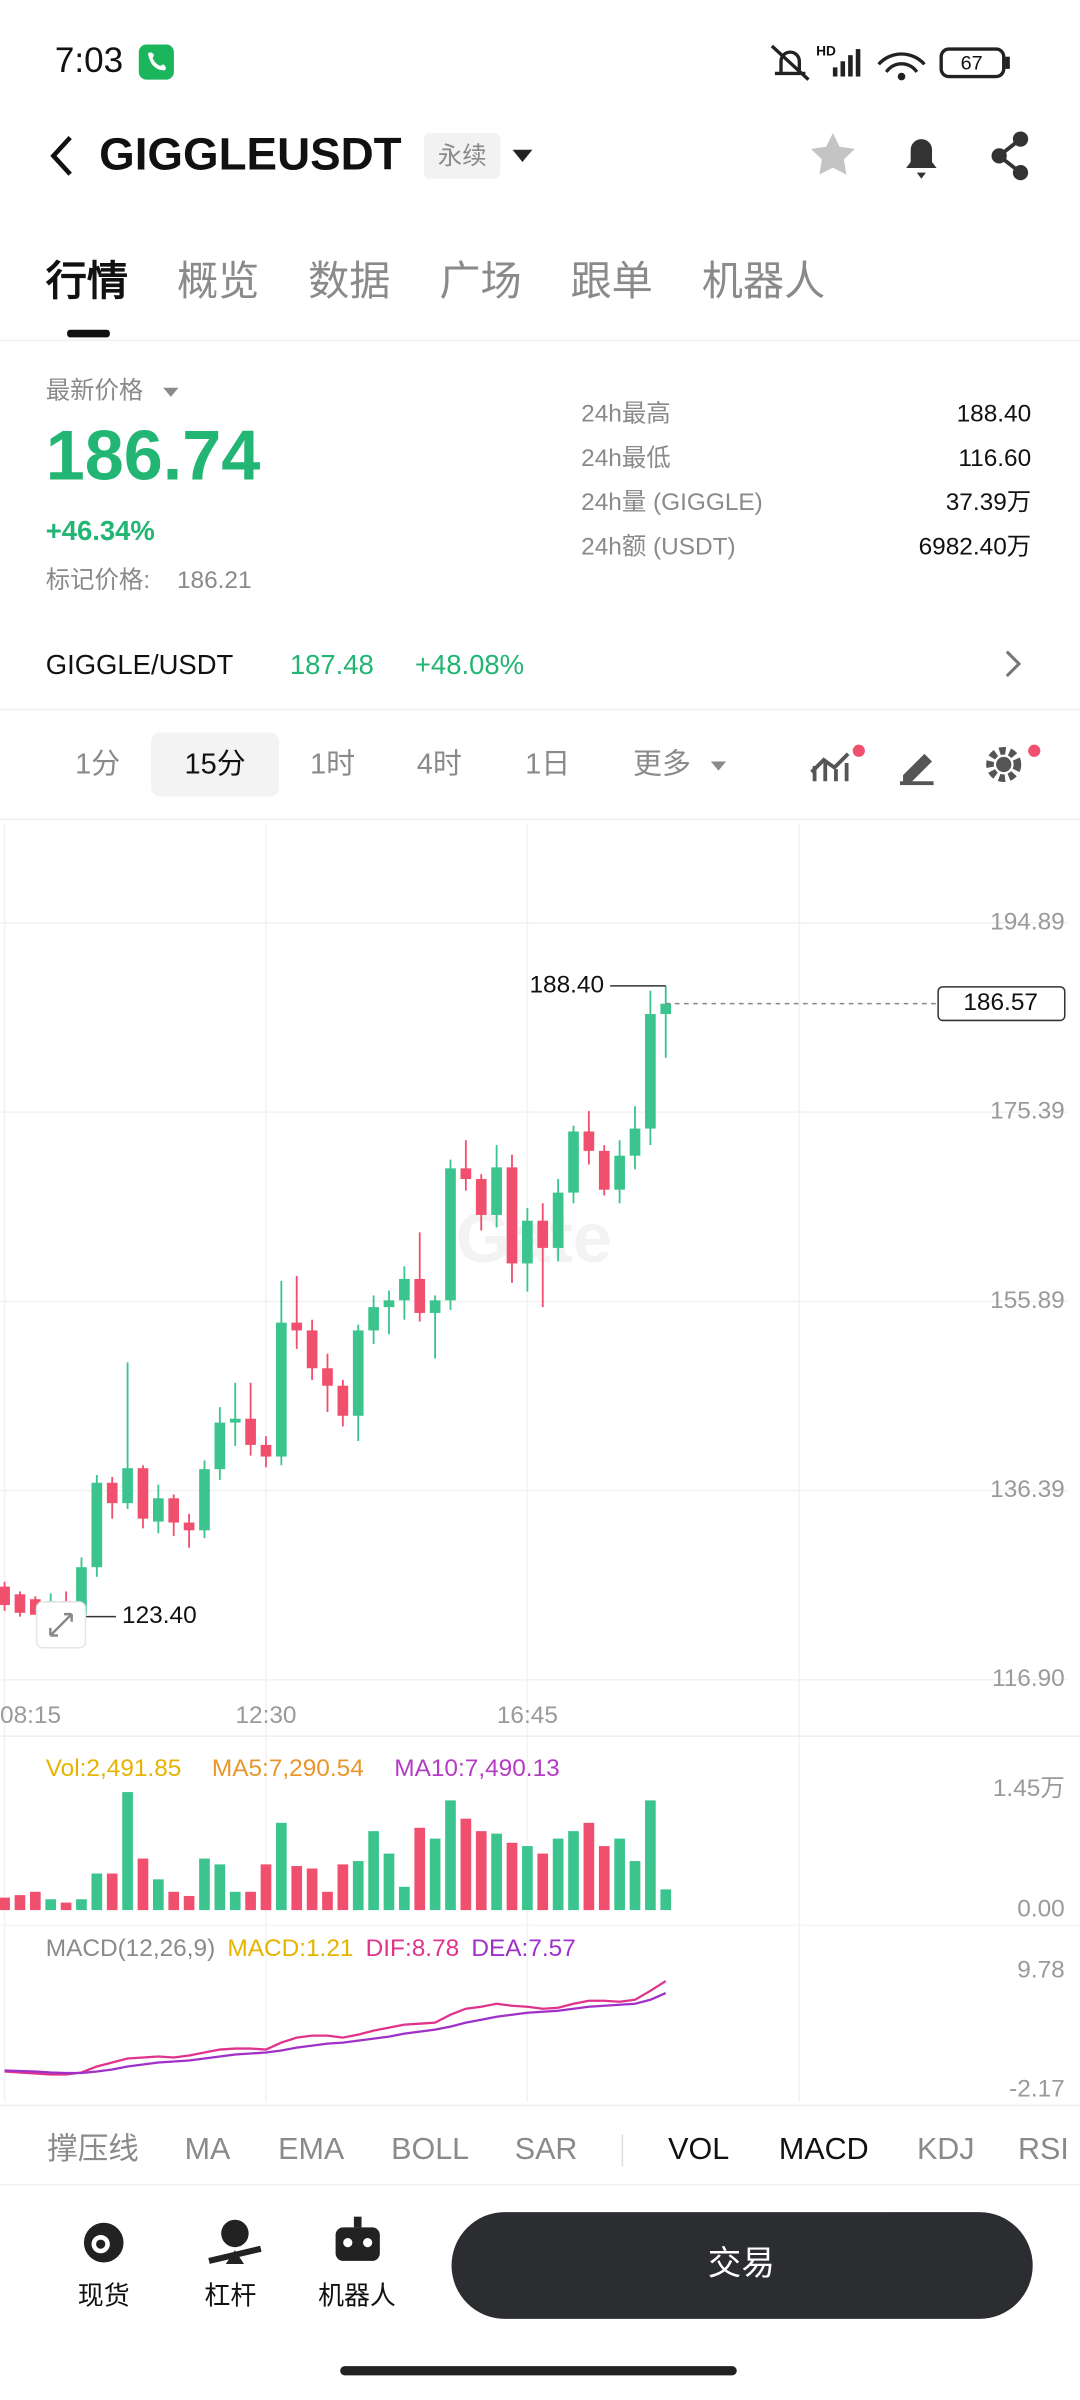 The image size is (1080, 2400). Describe the element at coordinates (61, 155) in the screenshot. I see `back-button` at that location.